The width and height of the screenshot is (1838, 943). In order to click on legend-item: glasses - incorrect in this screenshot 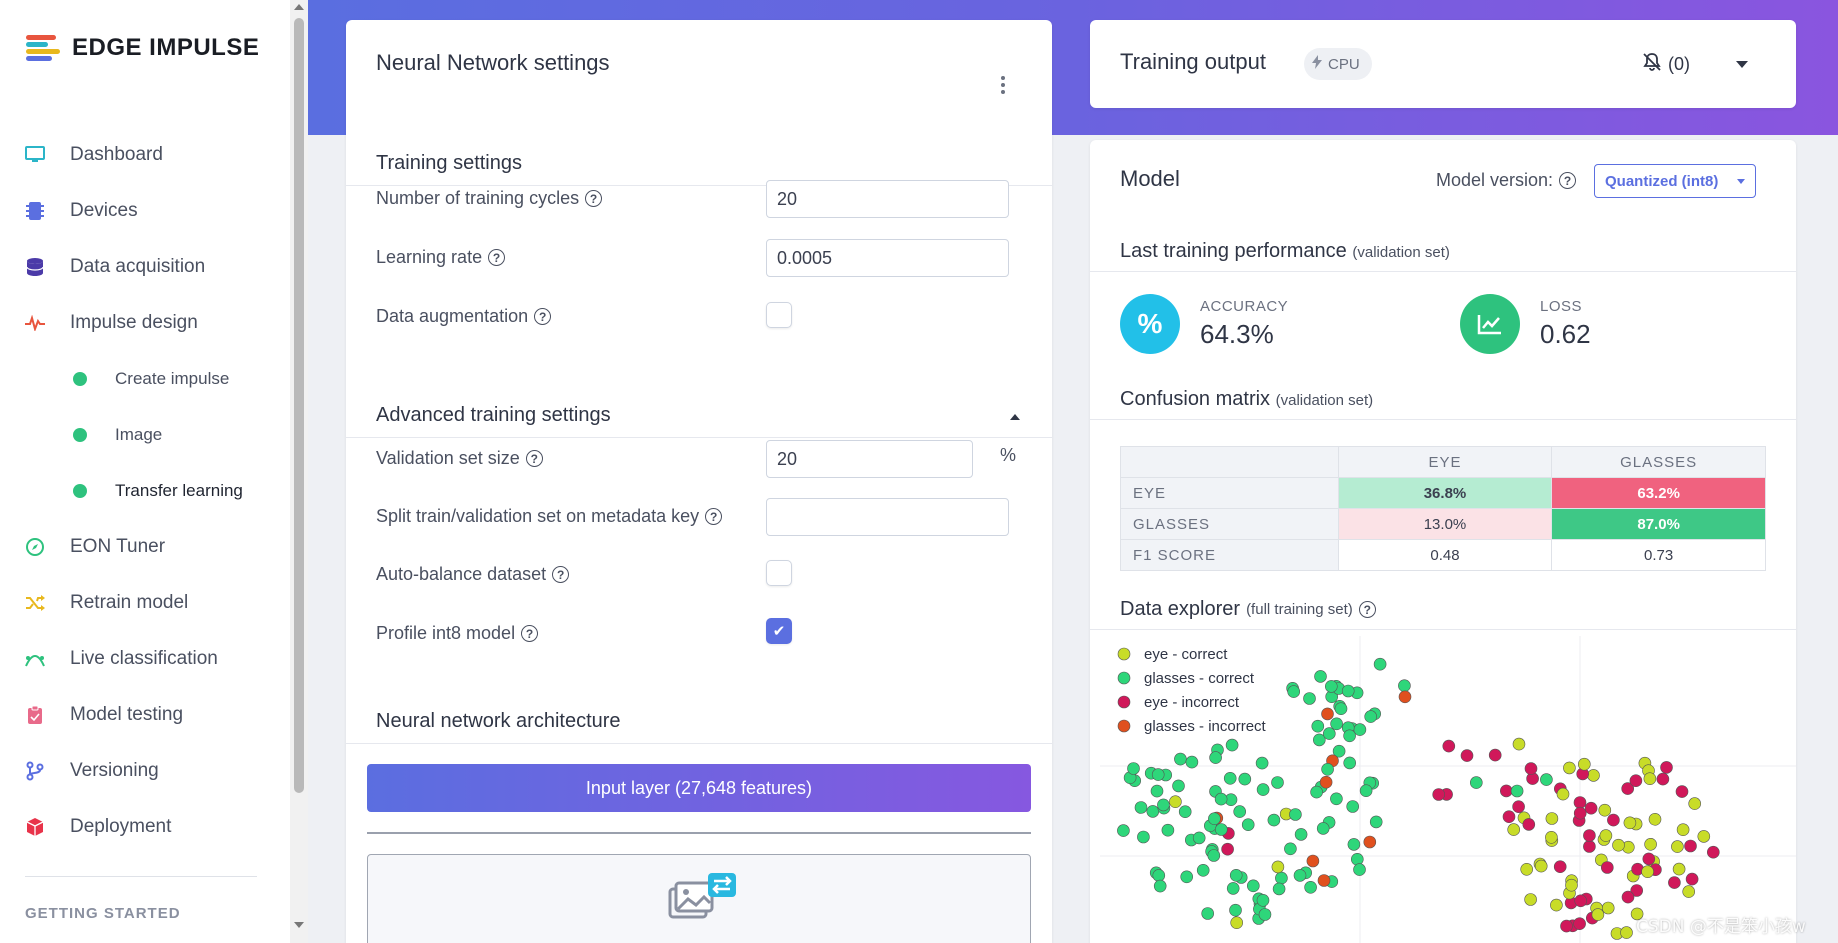, I will do `click(1192, 726)`.